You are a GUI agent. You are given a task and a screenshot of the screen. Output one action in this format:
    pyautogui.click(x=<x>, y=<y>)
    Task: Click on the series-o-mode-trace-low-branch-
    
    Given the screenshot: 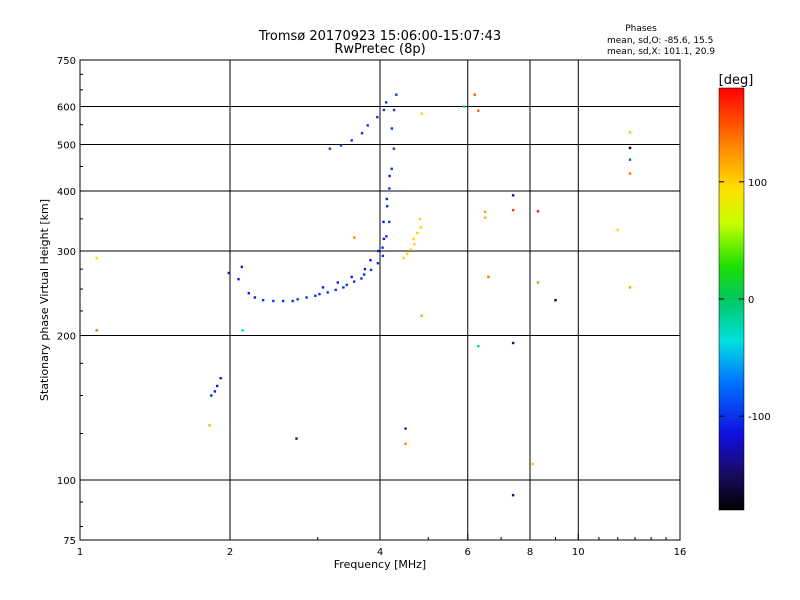 What is the action you would take?
    pyautogui.click(x=329, y=198)
    